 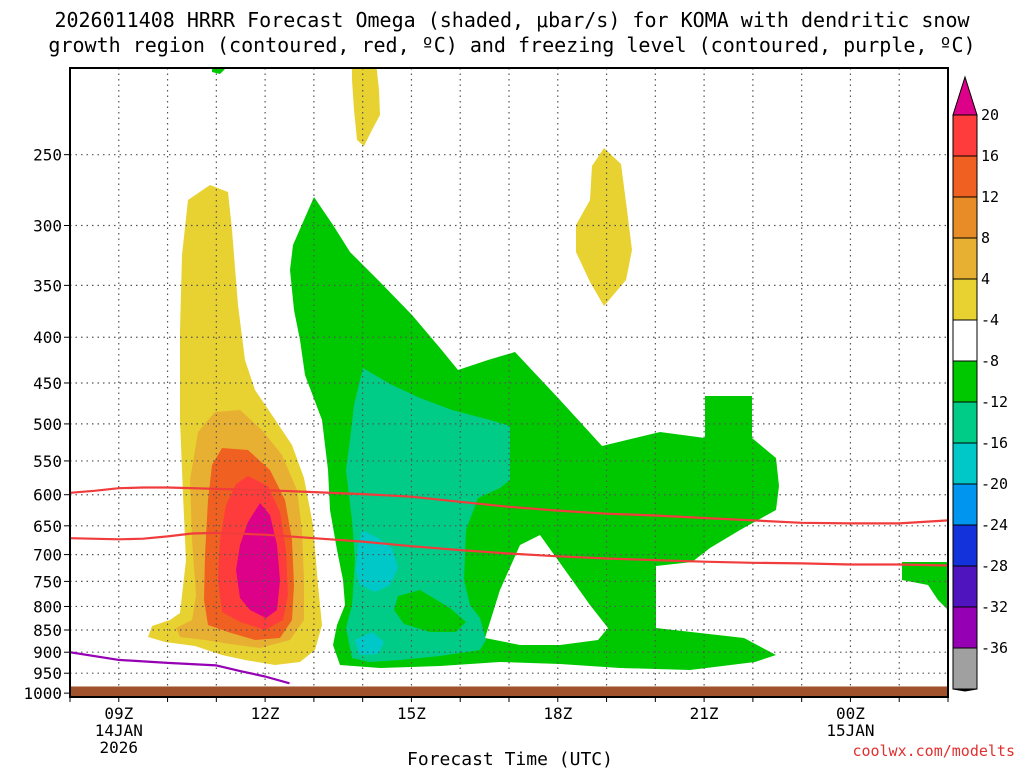 What do you see at coordinates (985, 279) in the screenshot?
I see `colorbar-label: 4` at bounding box center [985, 279].